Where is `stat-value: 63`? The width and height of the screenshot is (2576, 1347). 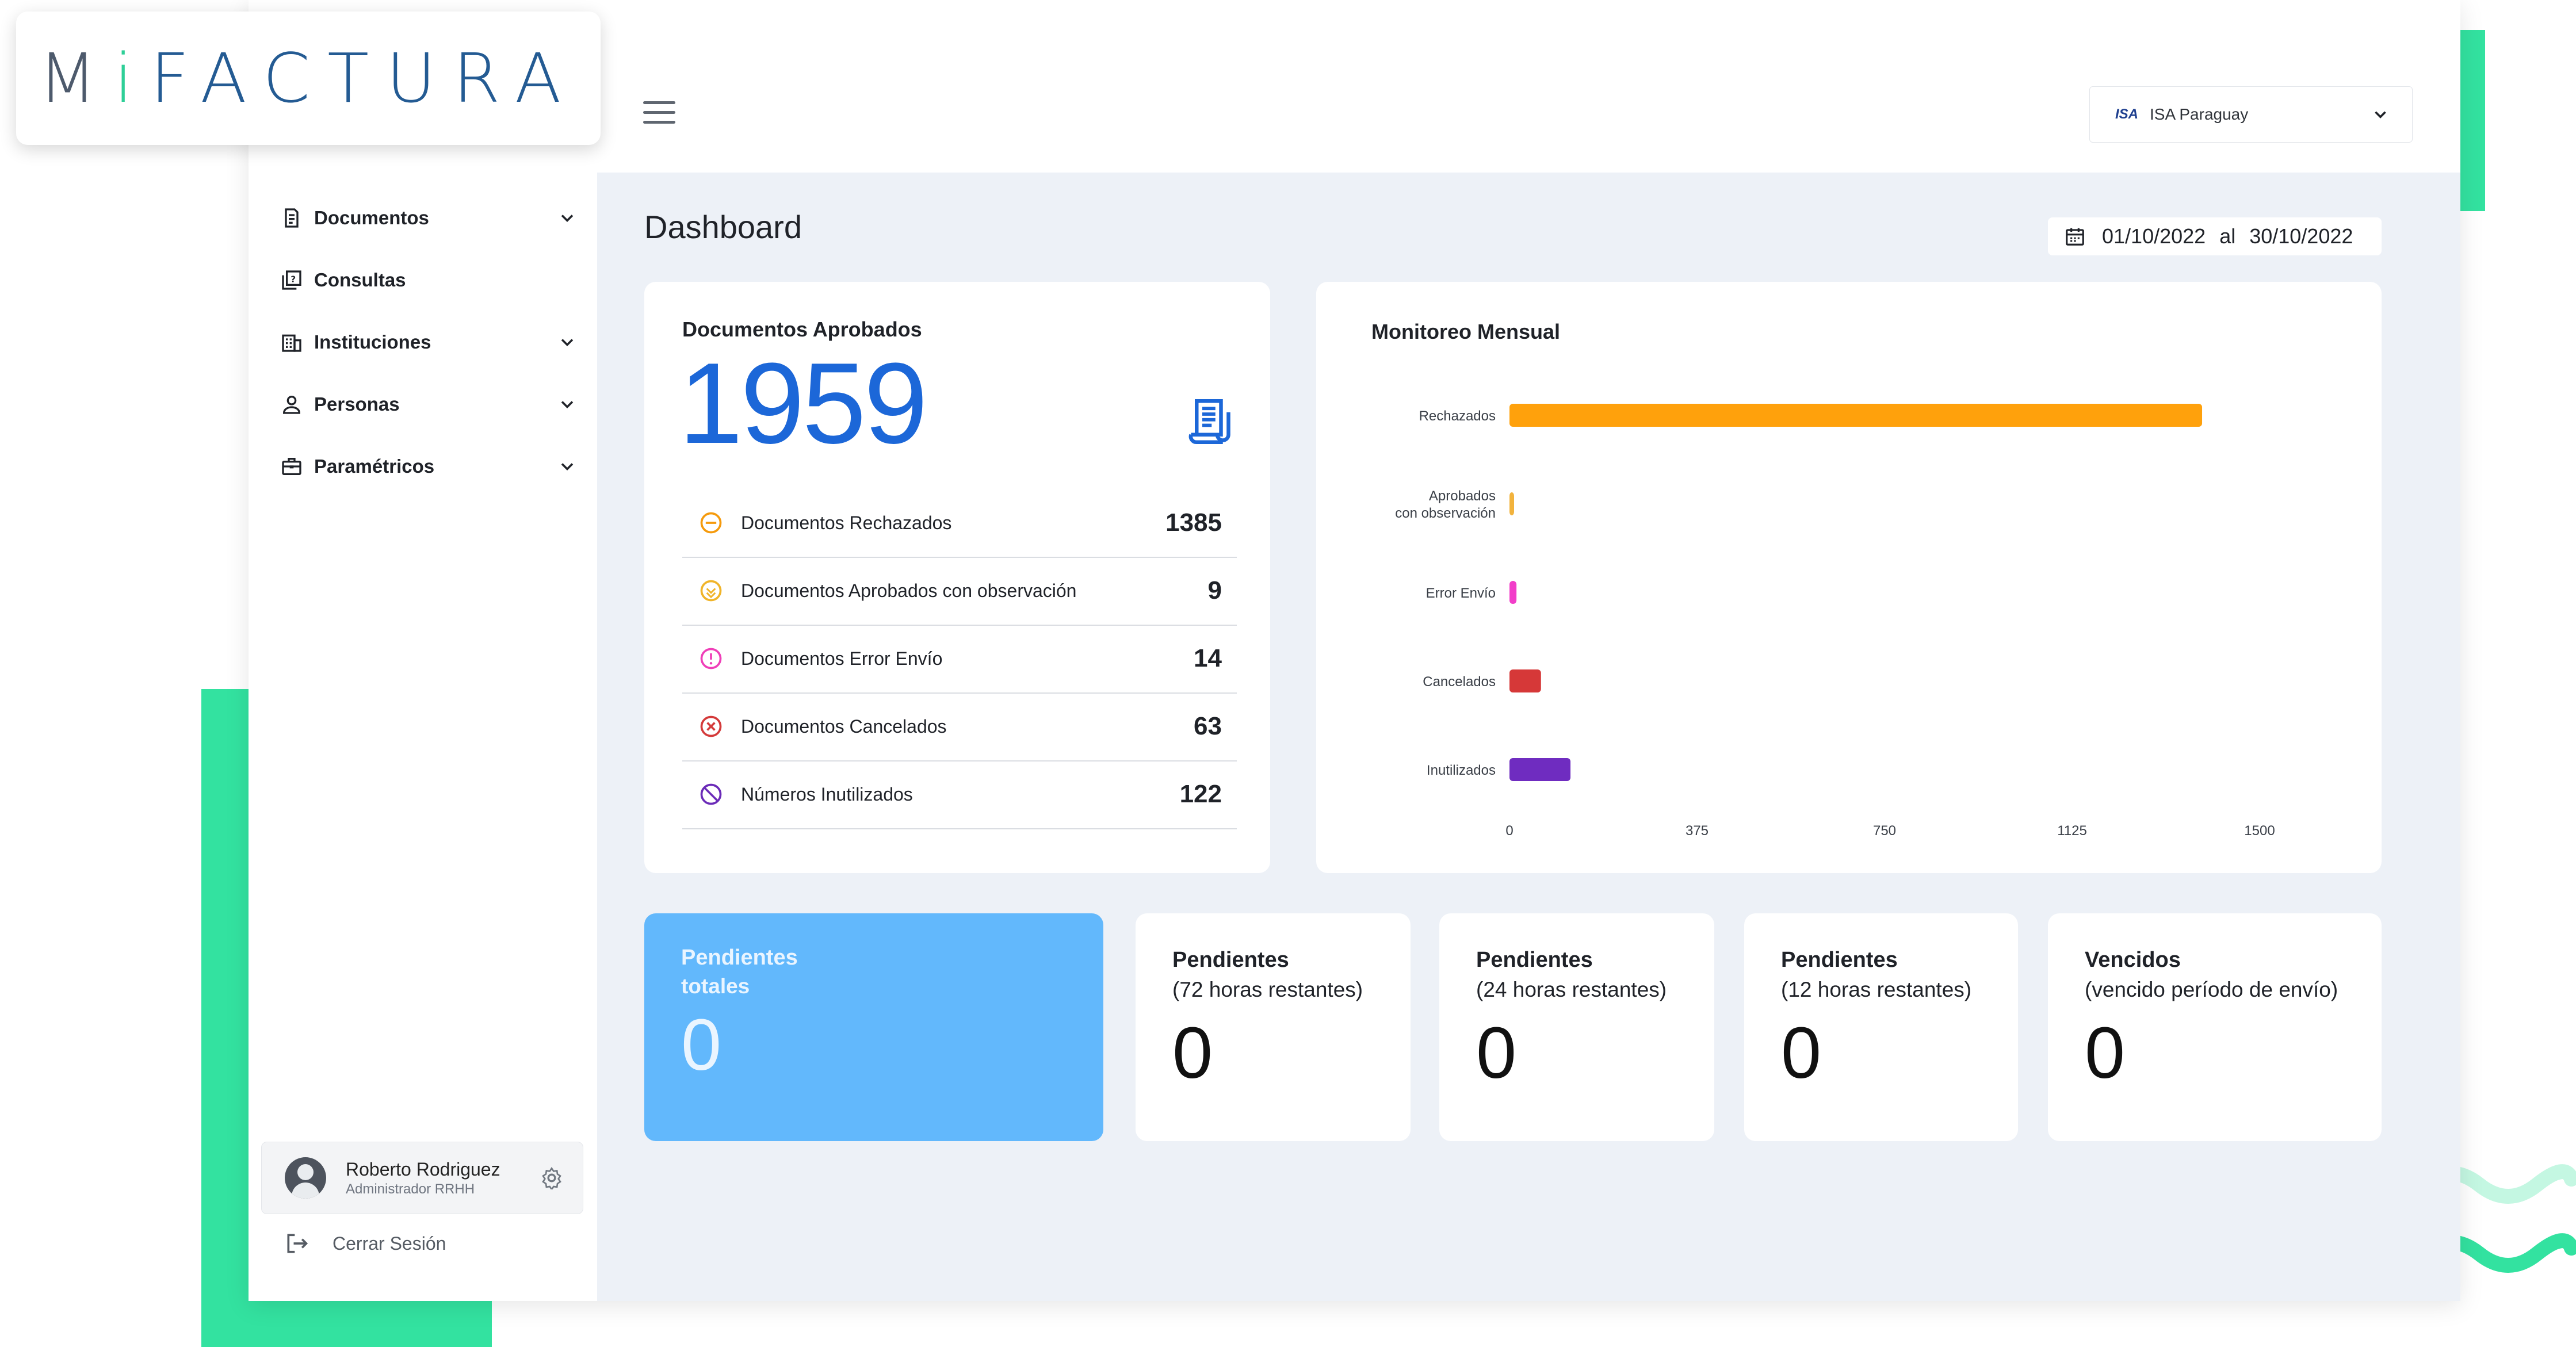
stat-value: 63 is located at coordinates (1208, 726).